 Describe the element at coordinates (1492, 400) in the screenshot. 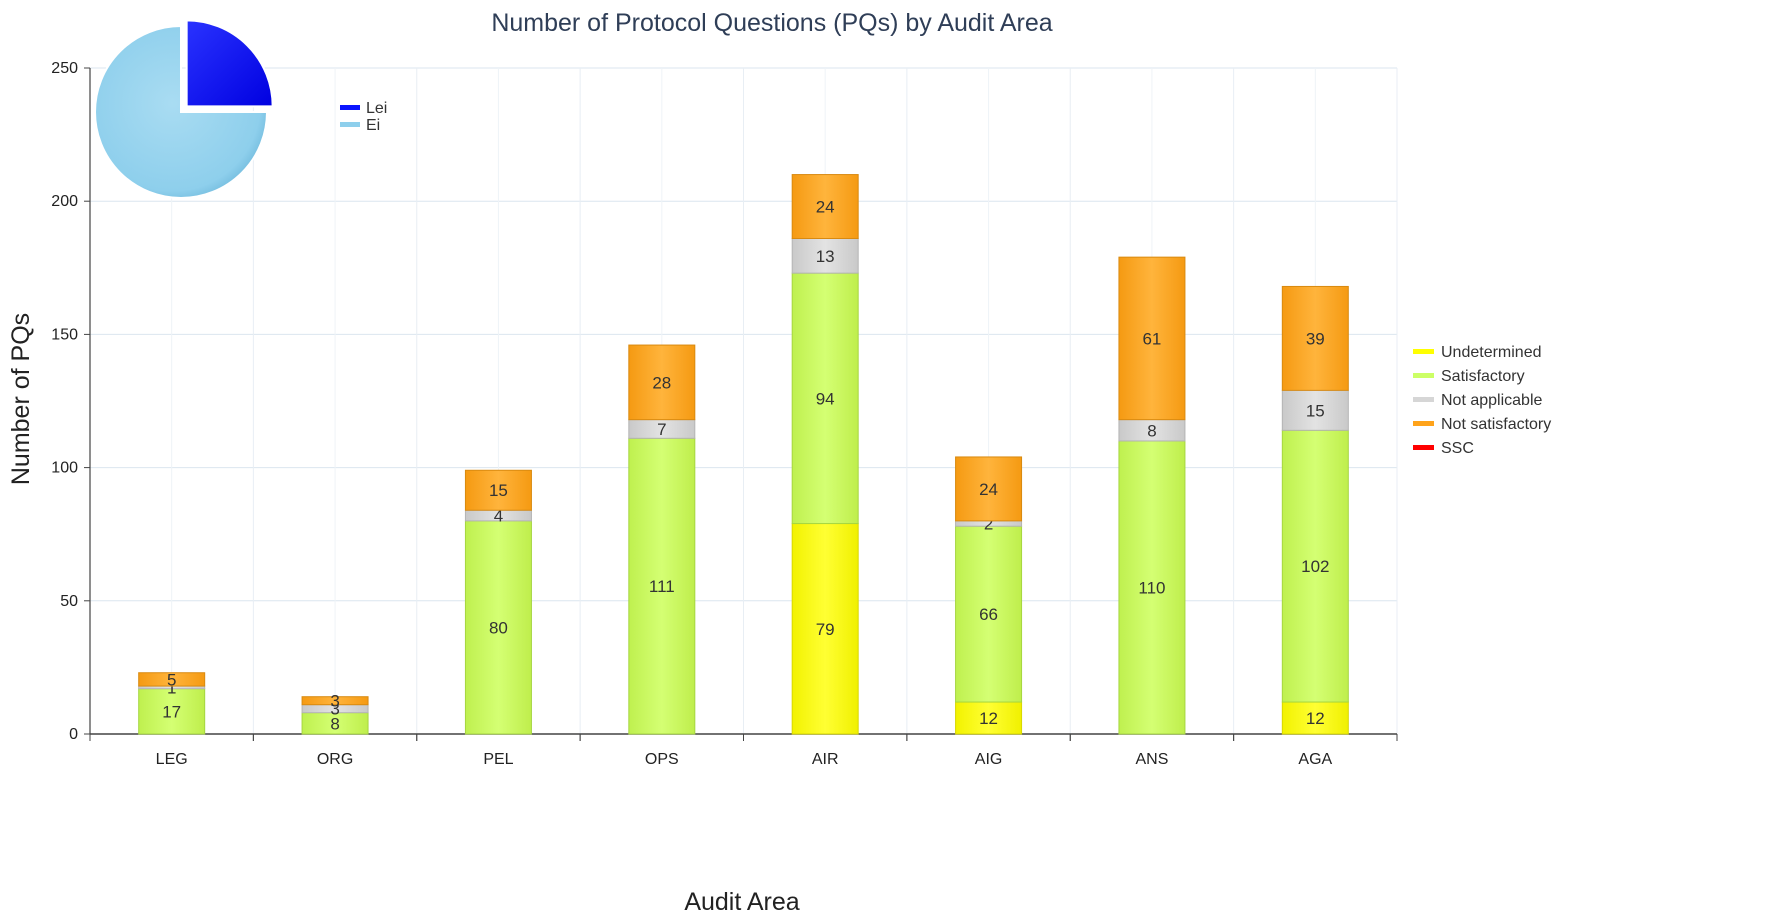

I see `legend-label: Not applicable` at that location.